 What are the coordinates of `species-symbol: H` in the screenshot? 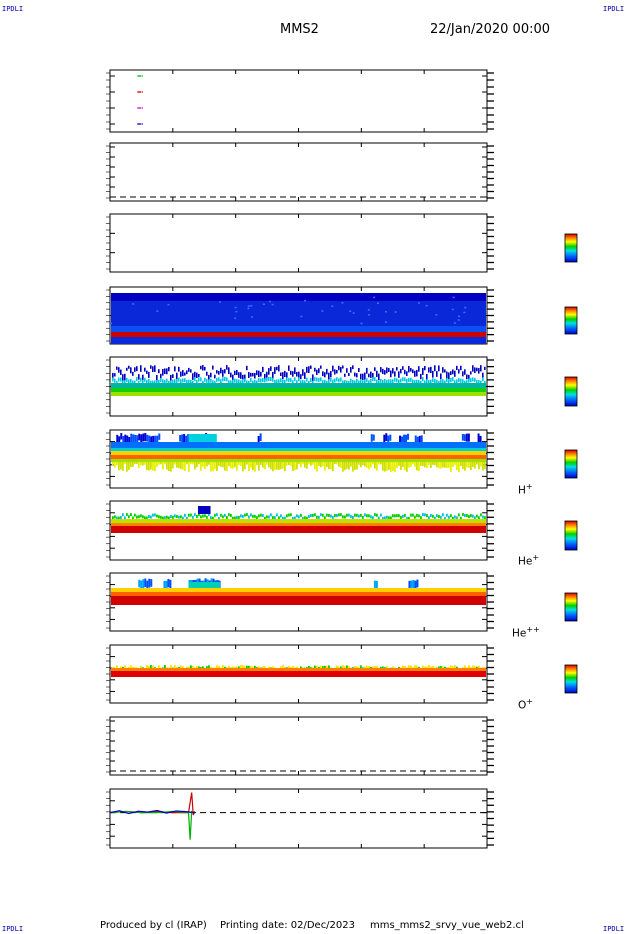 It's located at (522, 490).